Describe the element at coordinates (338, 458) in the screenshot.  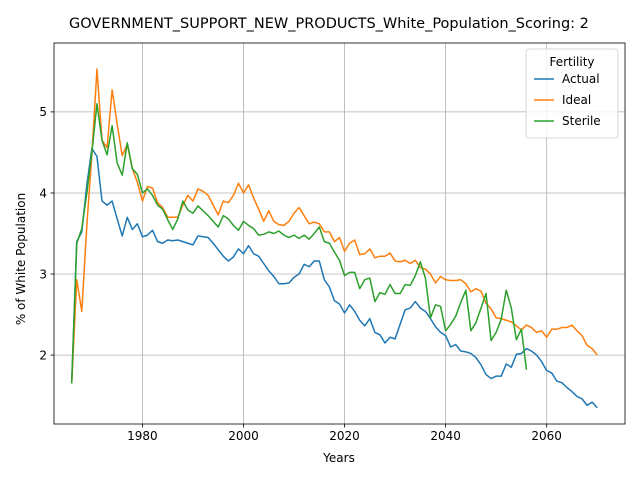
I see `x-axis-label: Years` at that location.